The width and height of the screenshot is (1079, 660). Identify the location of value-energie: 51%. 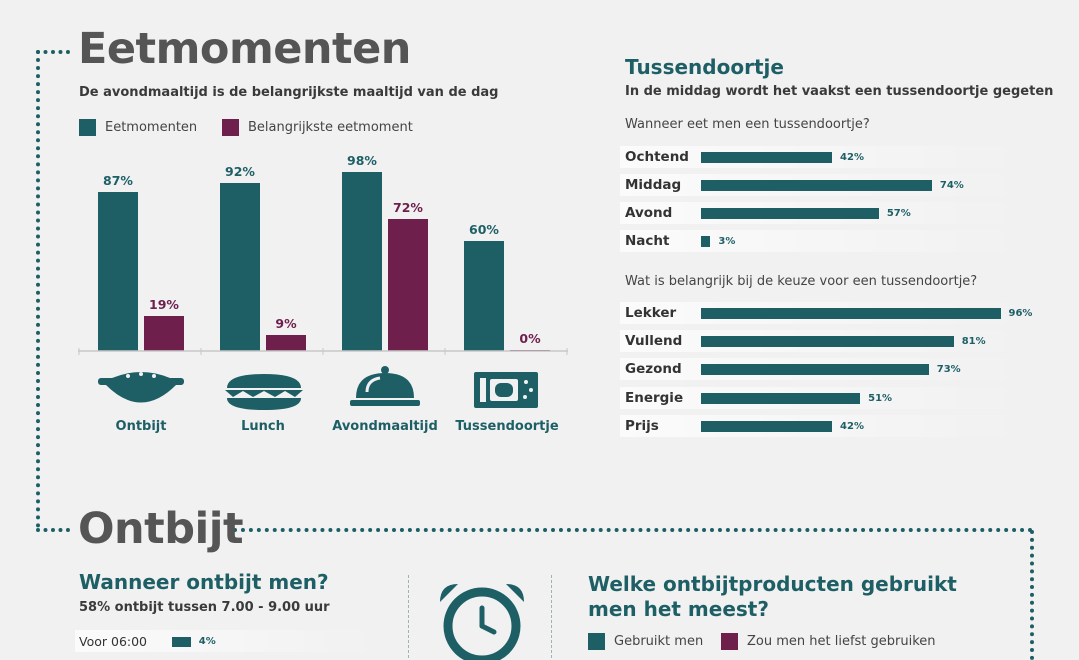
(880, 398).